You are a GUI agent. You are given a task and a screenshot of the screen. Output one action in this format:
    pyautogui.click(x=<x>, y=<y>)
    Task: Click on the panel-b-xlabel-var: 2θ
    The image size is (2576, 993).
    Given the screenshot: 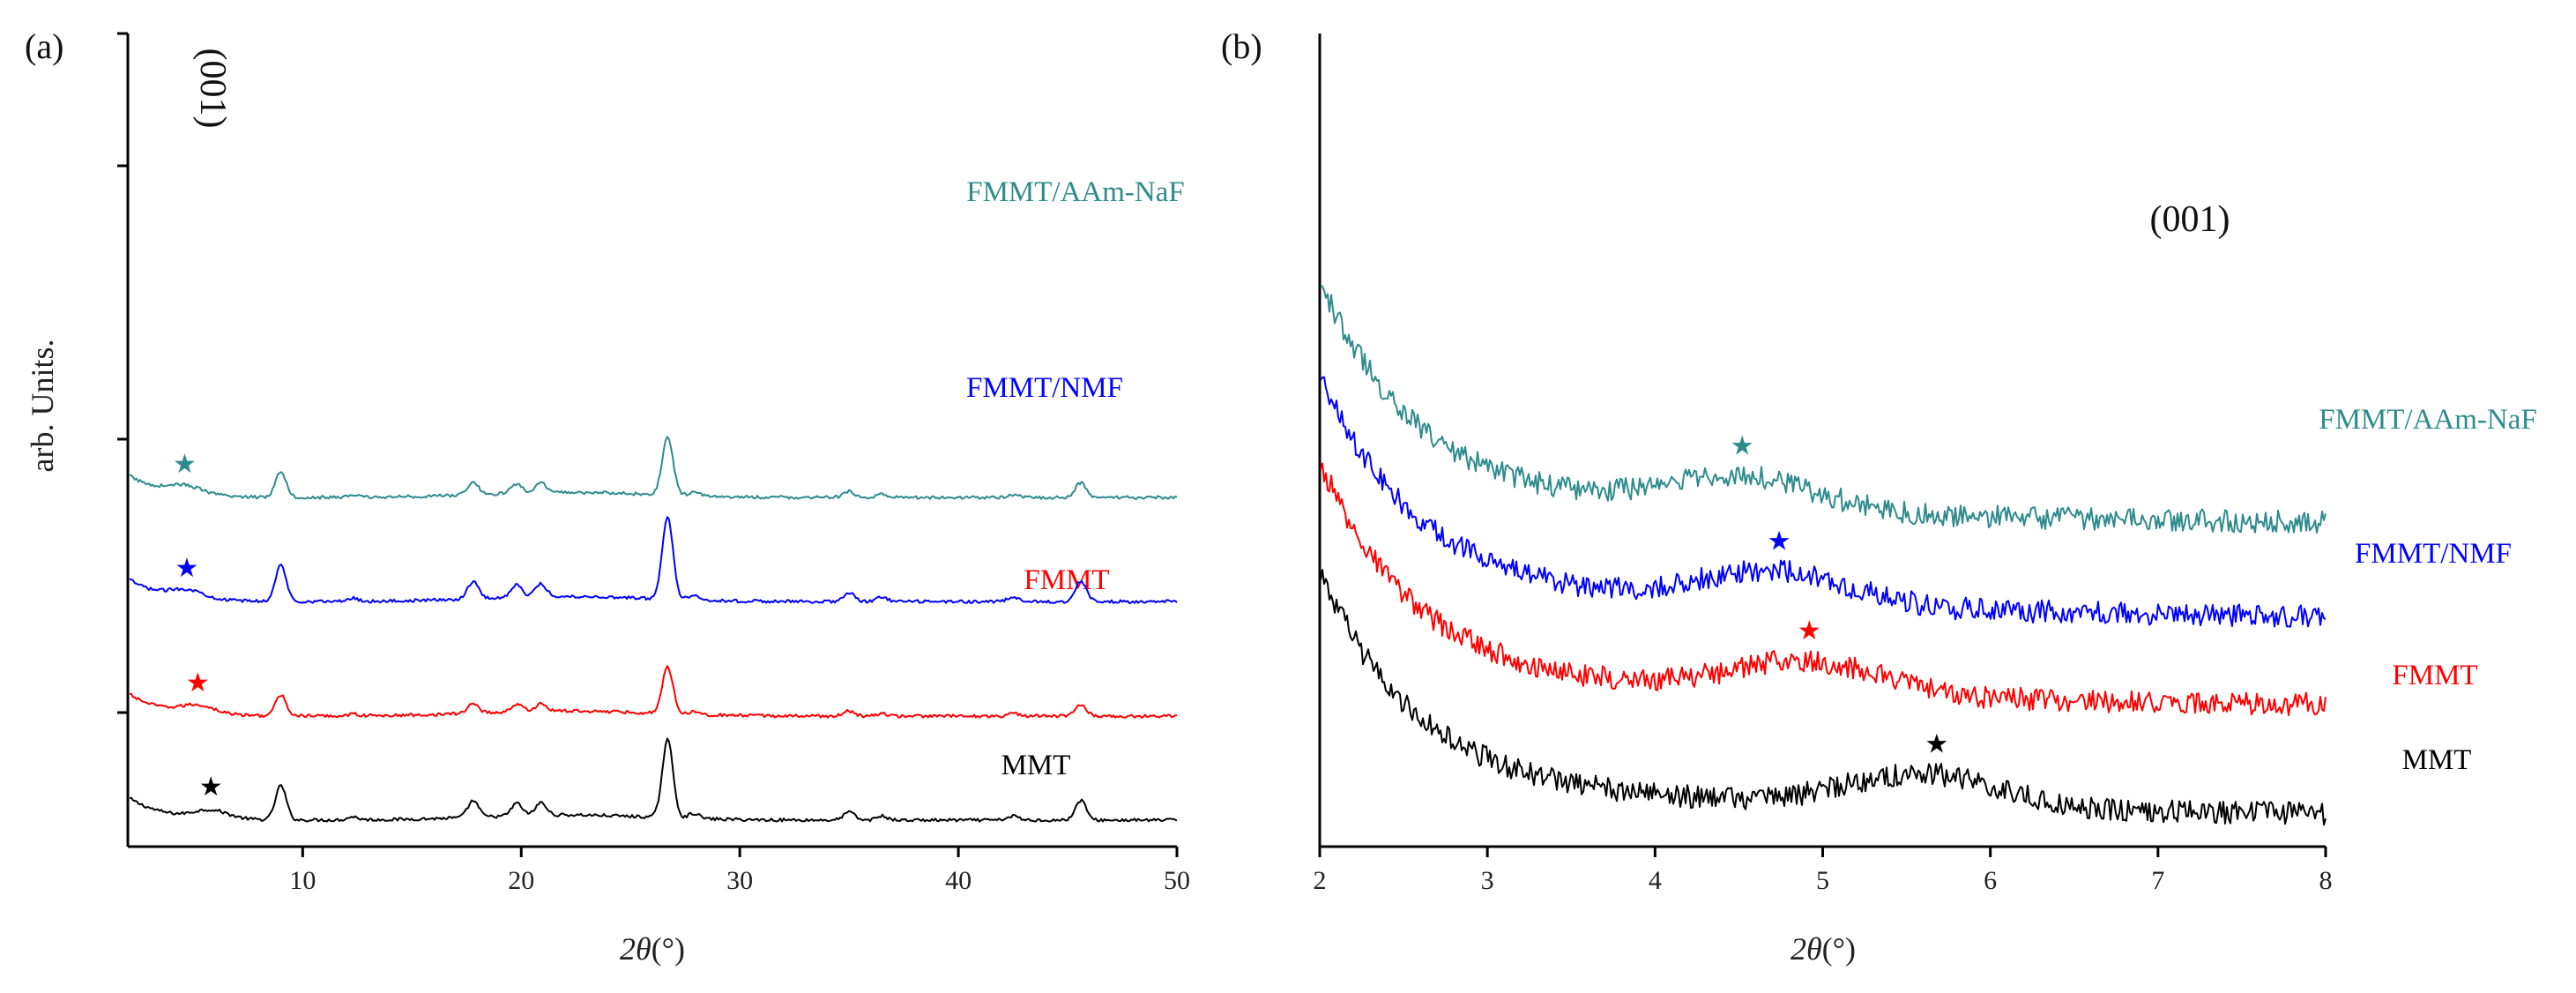 What is the action you would take?
    pyautogui.click(x=1807, y=949)
    